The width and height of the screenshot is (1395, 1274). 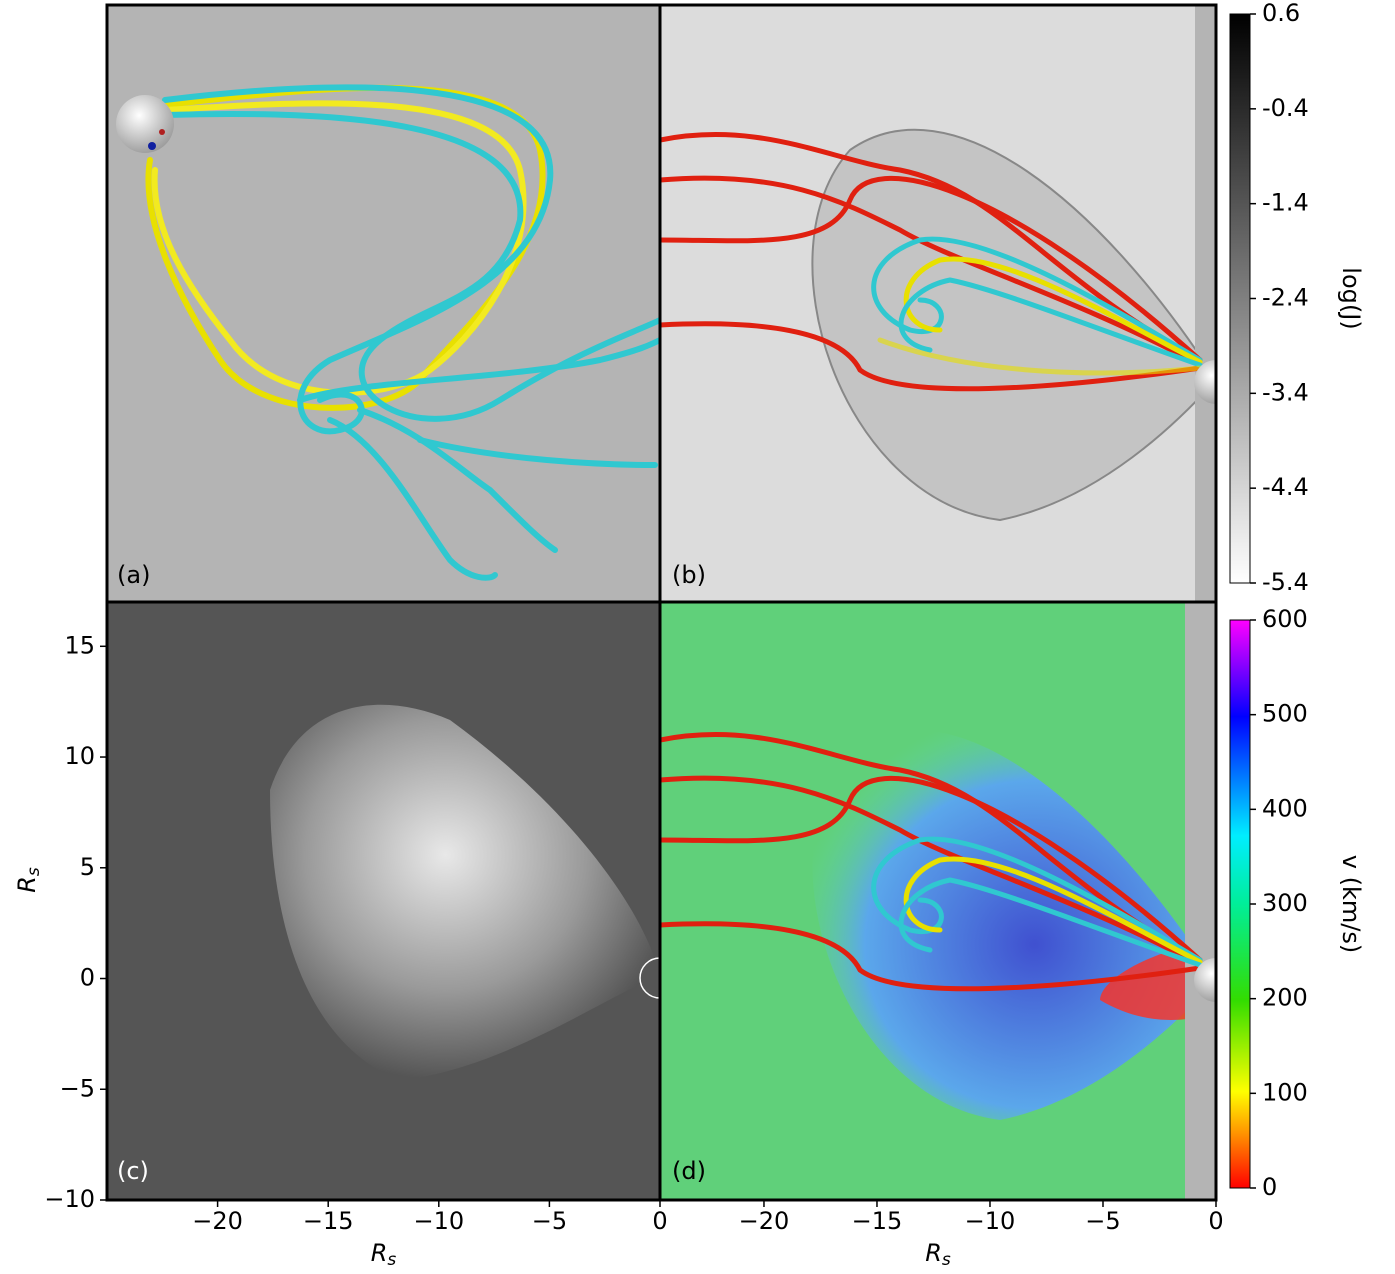 I want to click on colorbar-tick-label: 200, so click(x=1285, y=998).